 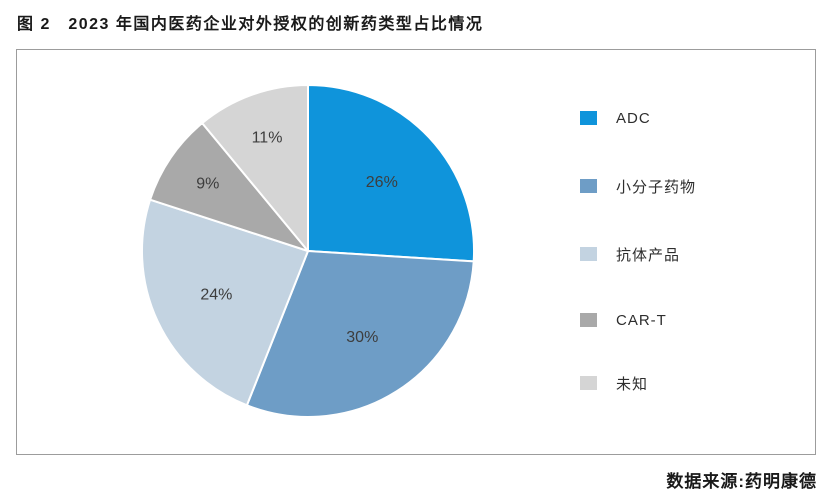 I want to click on legend-item-0: ADC, so click(x=615, y=118).